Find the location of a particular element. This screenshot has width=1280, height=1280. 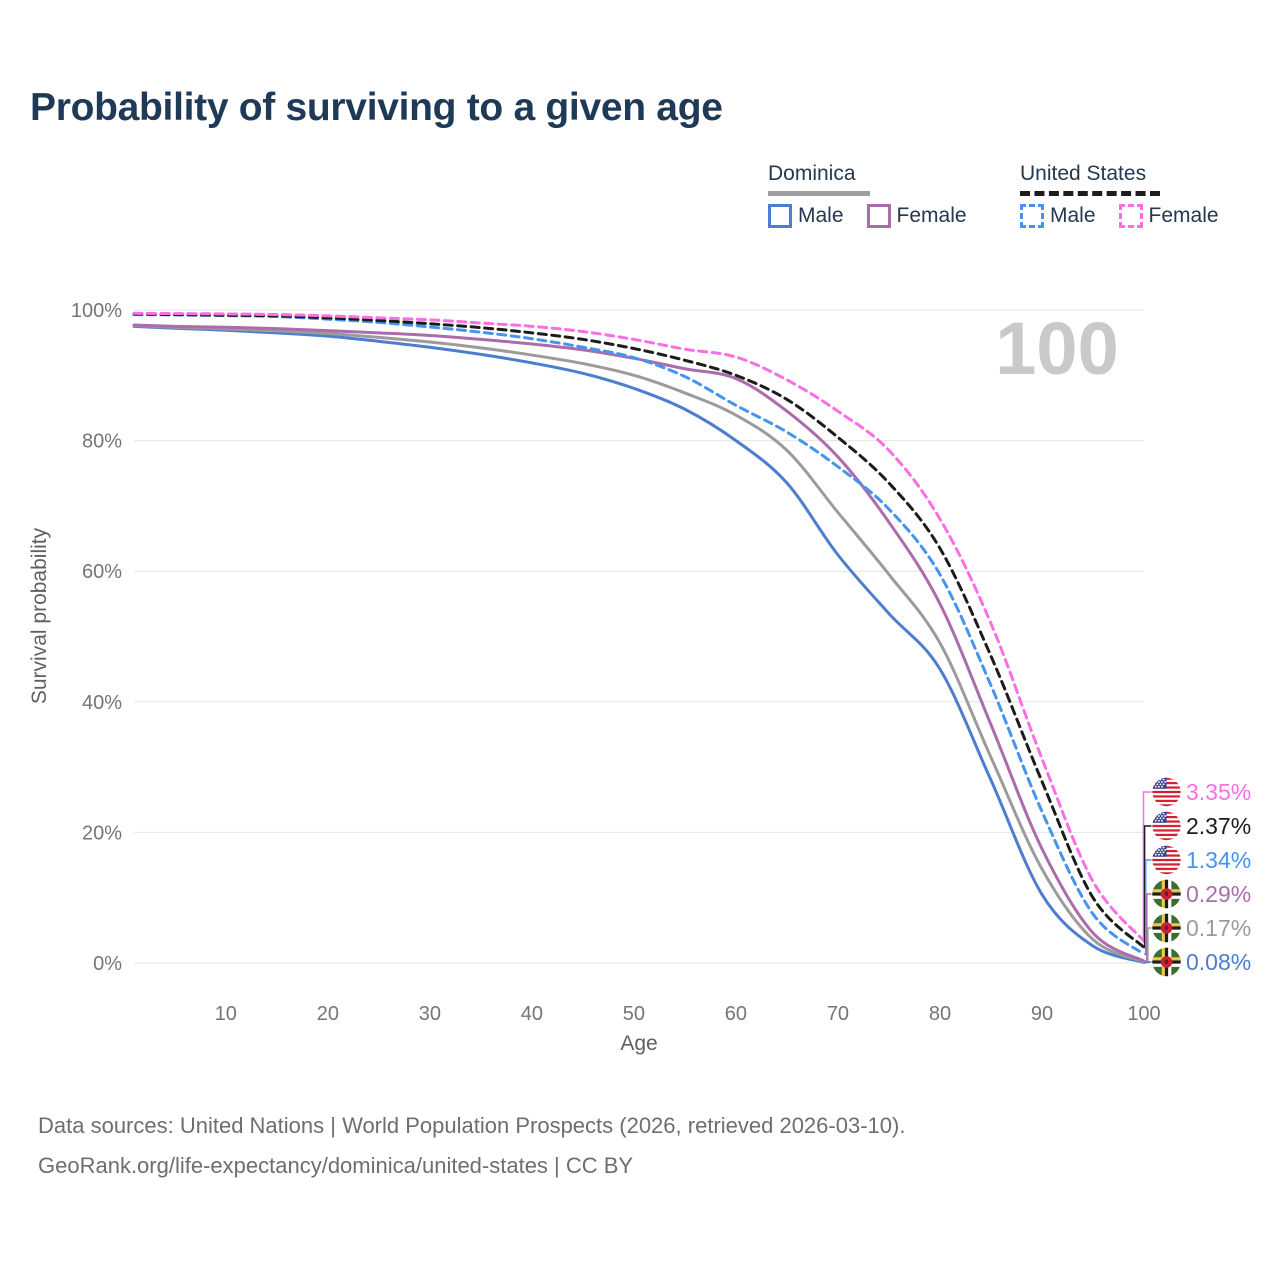

dominica-female-swatch is located at coordinates (878, 216).